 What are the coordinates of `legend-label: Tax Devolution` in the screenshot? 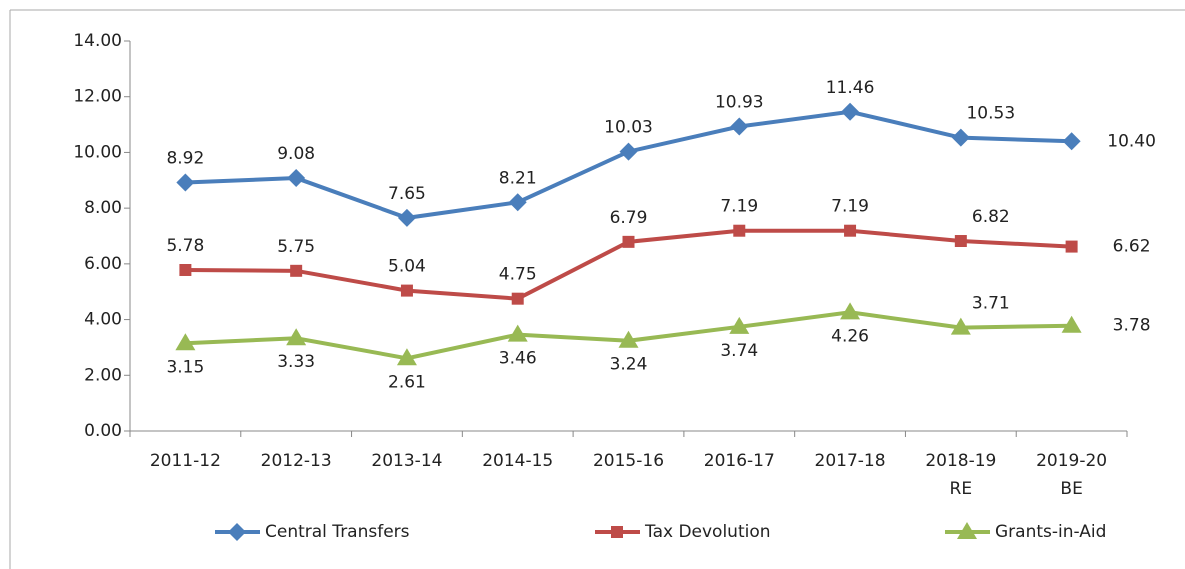 It's located at (707, 532).